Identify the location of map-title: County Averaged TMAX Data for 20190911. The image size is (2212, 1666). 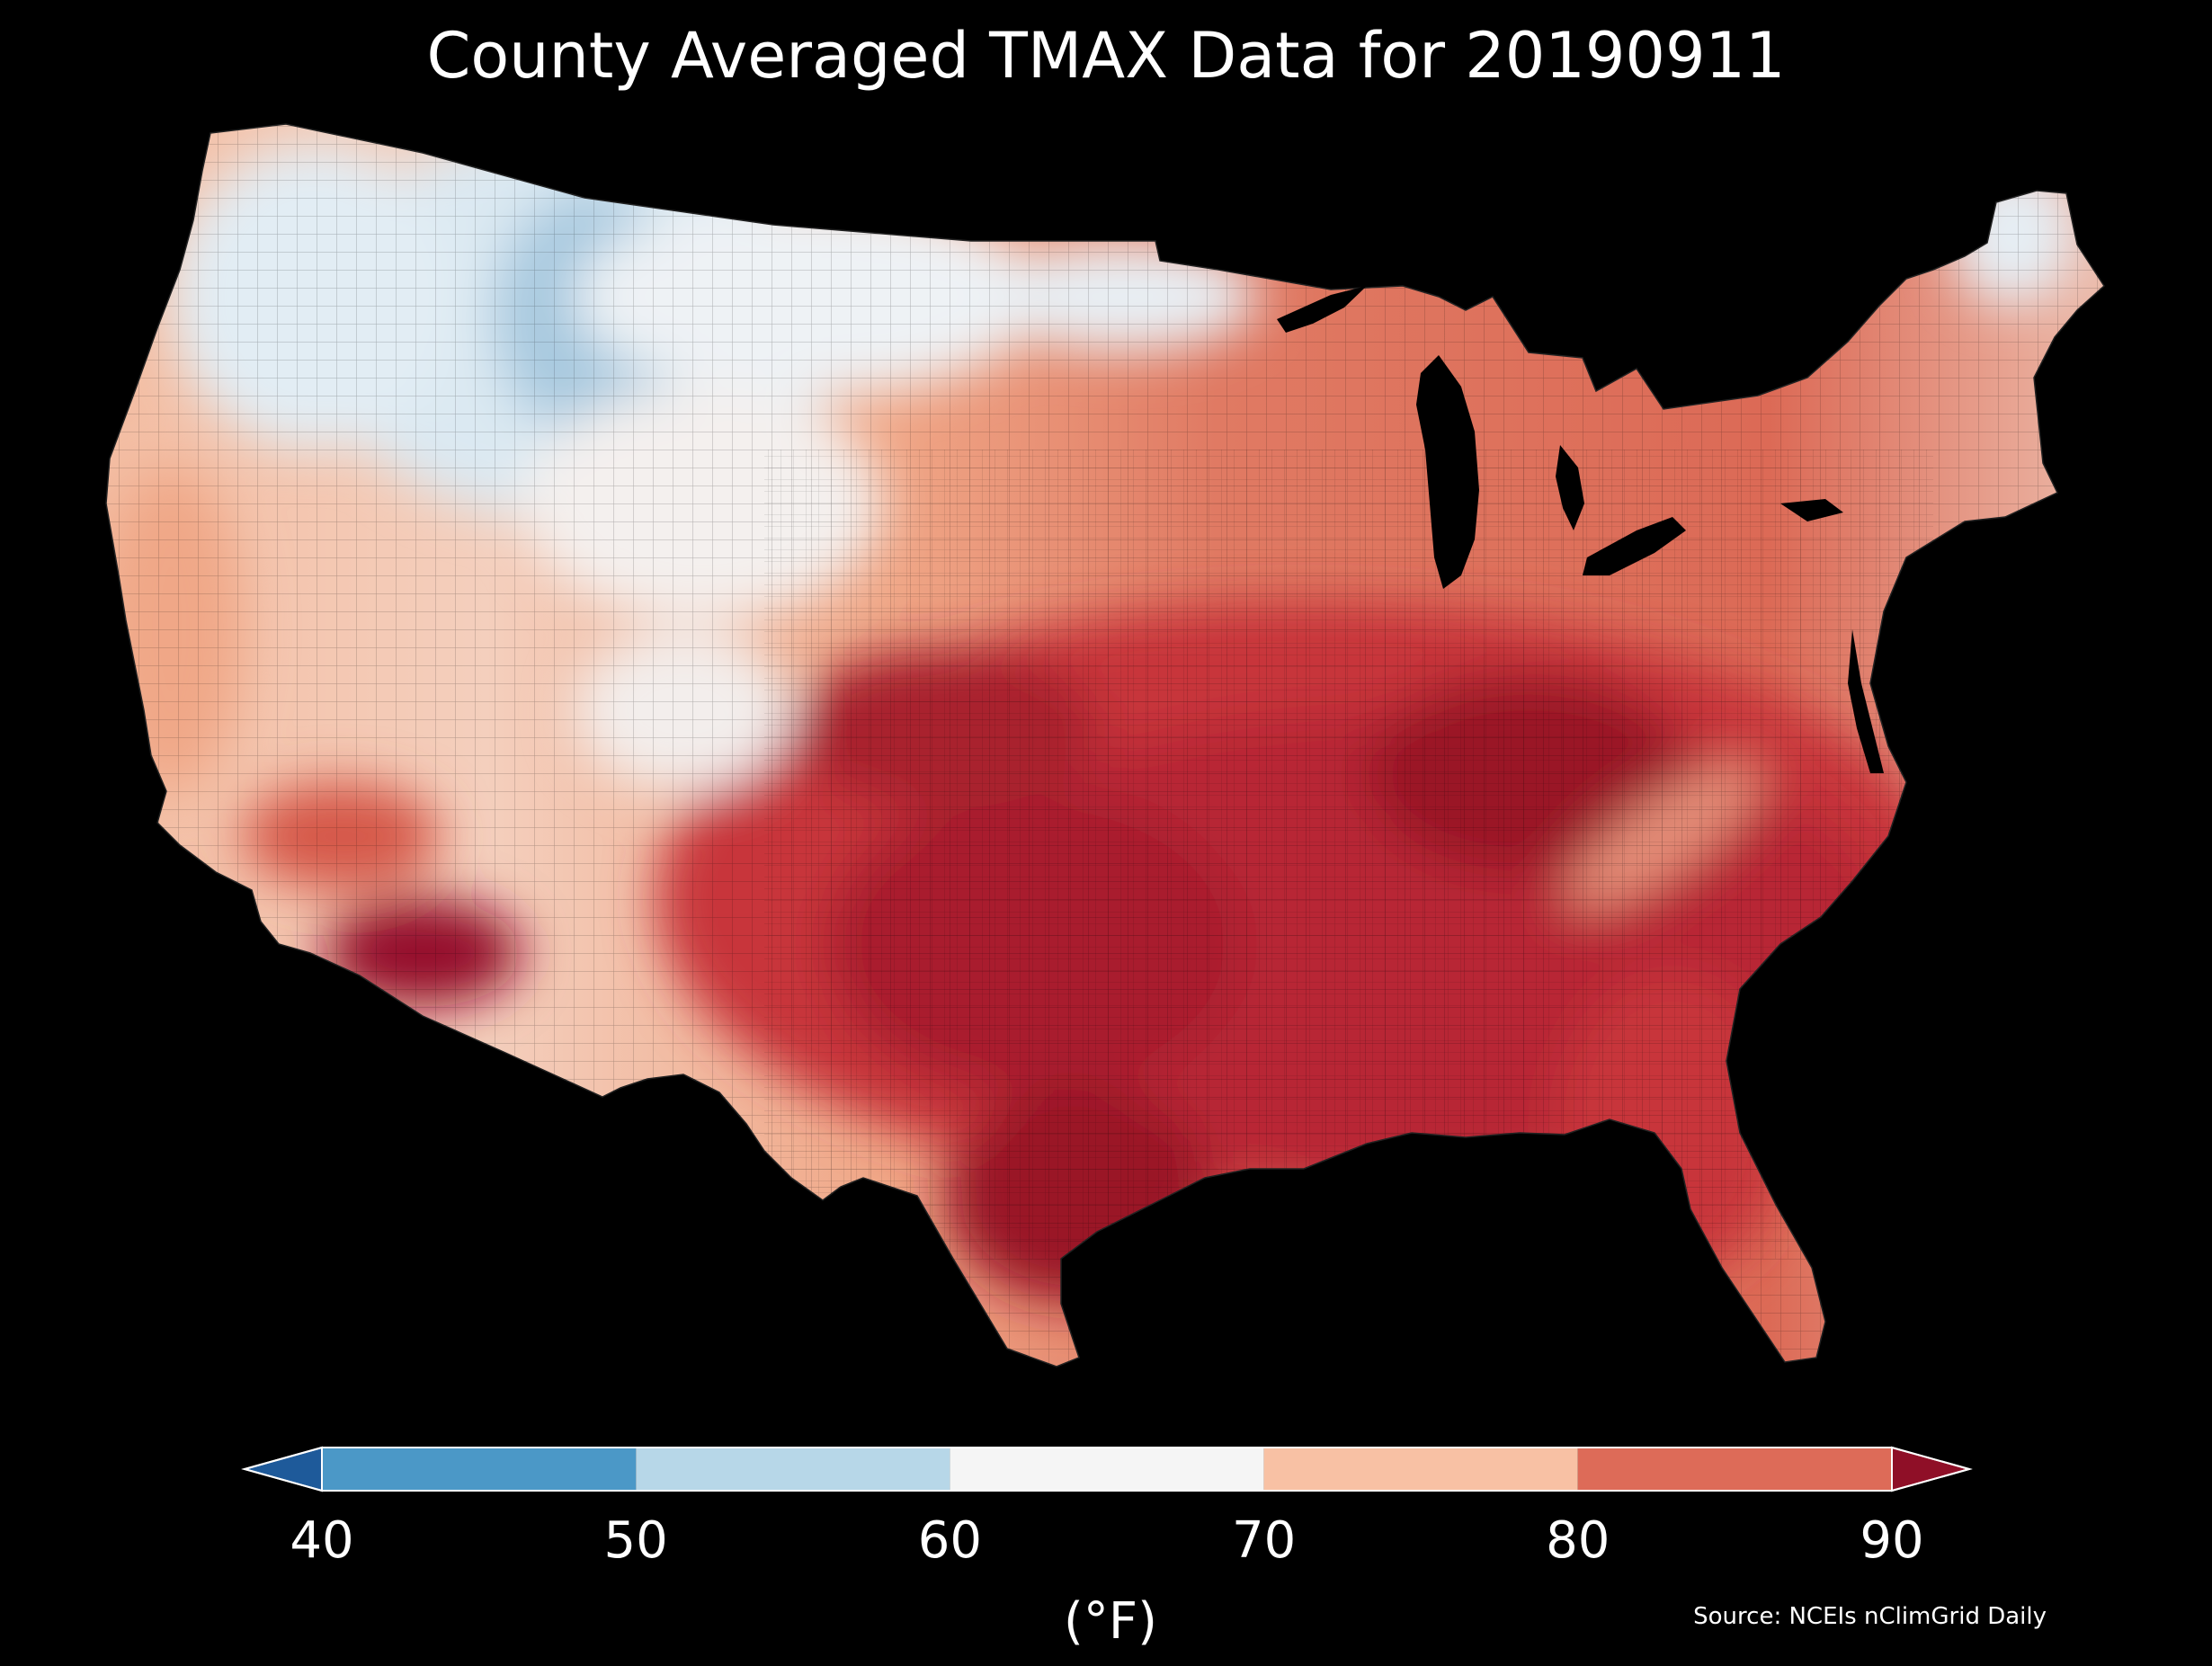
(1106, 56).